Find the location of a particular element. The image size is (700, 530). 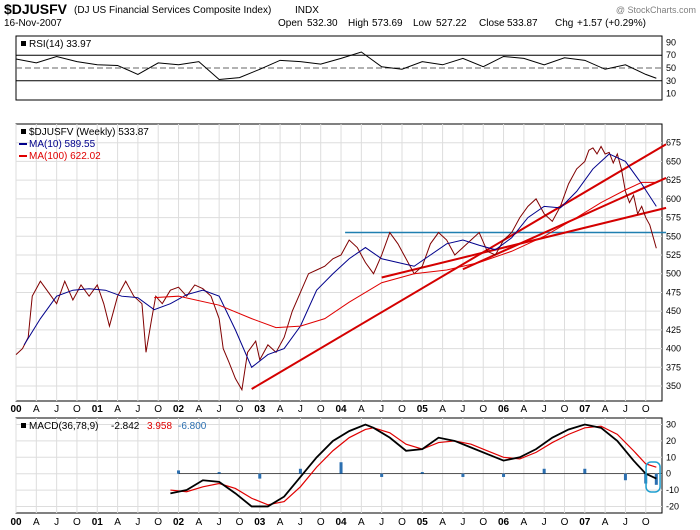

signal-line is located at coordinates (413, 465).